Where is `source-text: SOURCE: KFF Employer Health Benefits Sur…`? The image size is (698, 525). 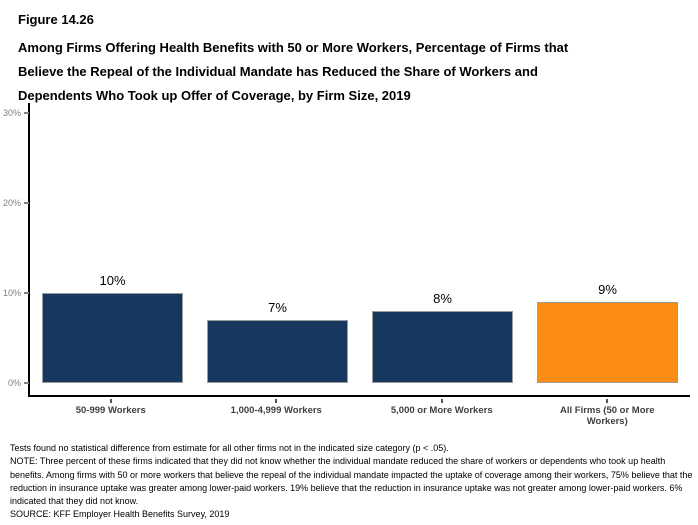
source-text: SOURCE: KFF Employer Health Benefits Sur… is located at coordinates (120, 514).